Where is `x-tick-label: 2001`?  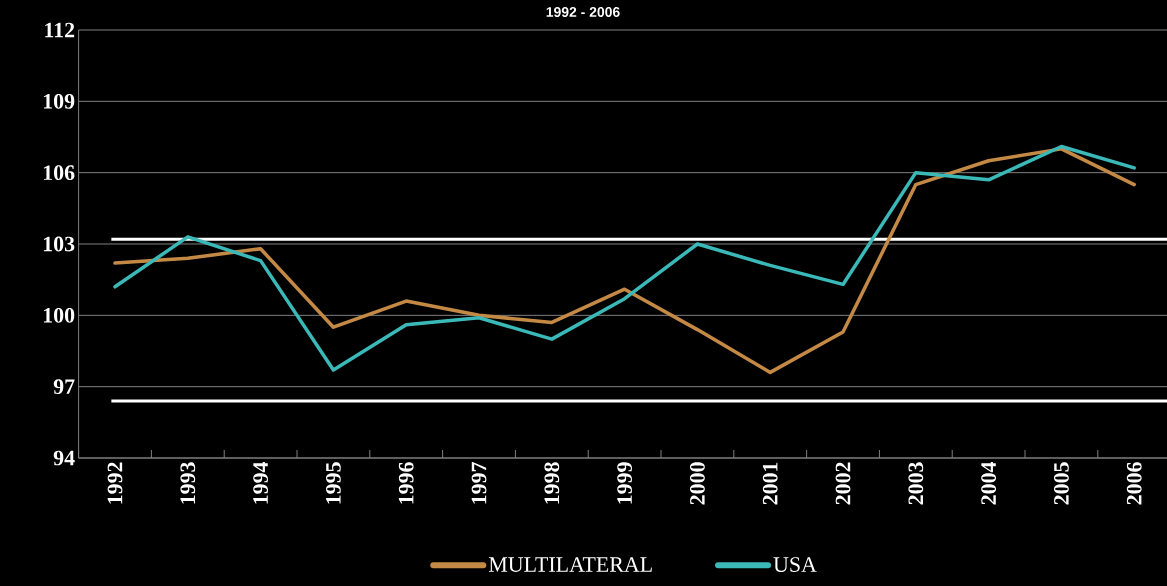
x-tick-label: 2001 is located at coordinates (770, 483).